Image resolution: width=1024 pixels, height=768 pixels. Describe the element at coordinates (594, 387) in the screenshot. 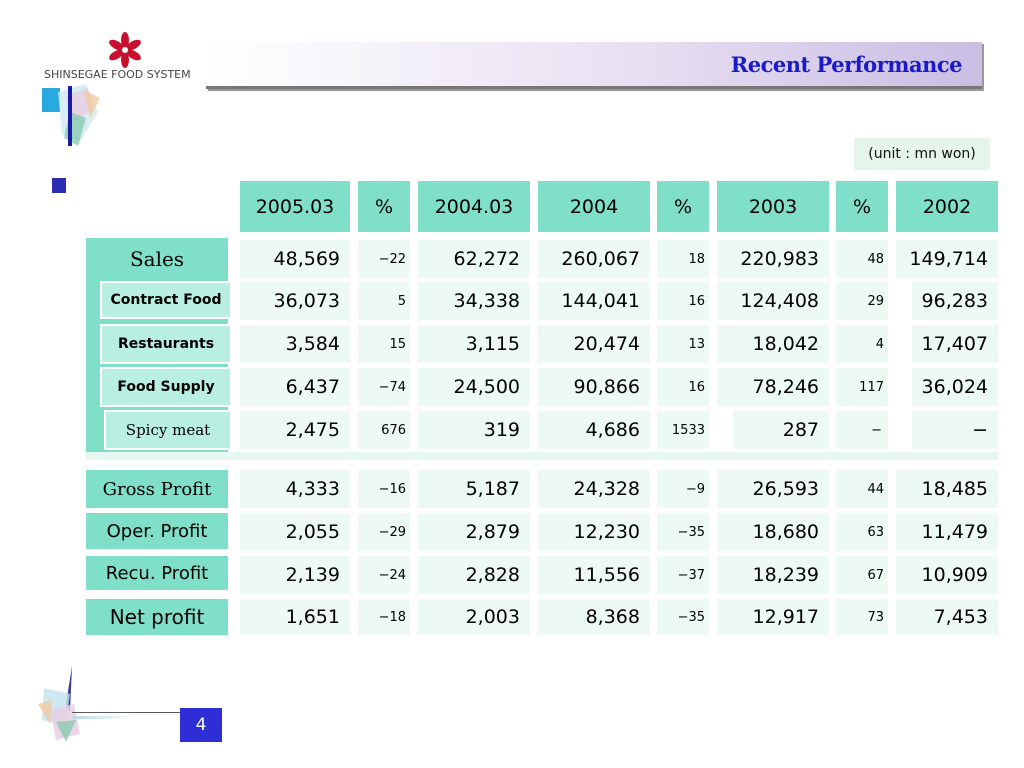

I see `table-cell: 90,866` at that location.